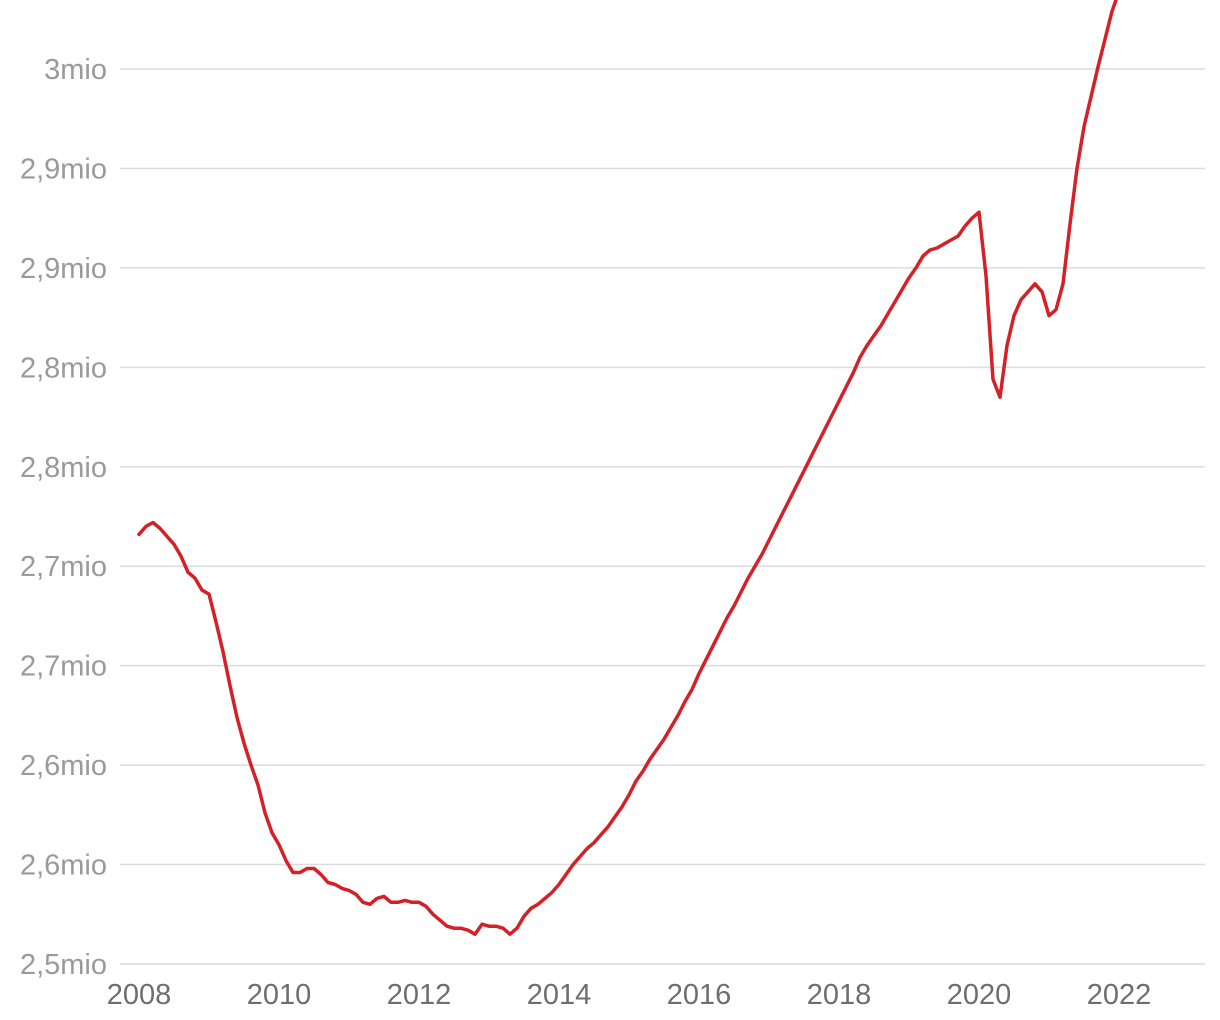  What do you see at coordinates (419, 995) in the screenshot?
I see `x-tick-label: 2012` at bounding box center [419, 995].